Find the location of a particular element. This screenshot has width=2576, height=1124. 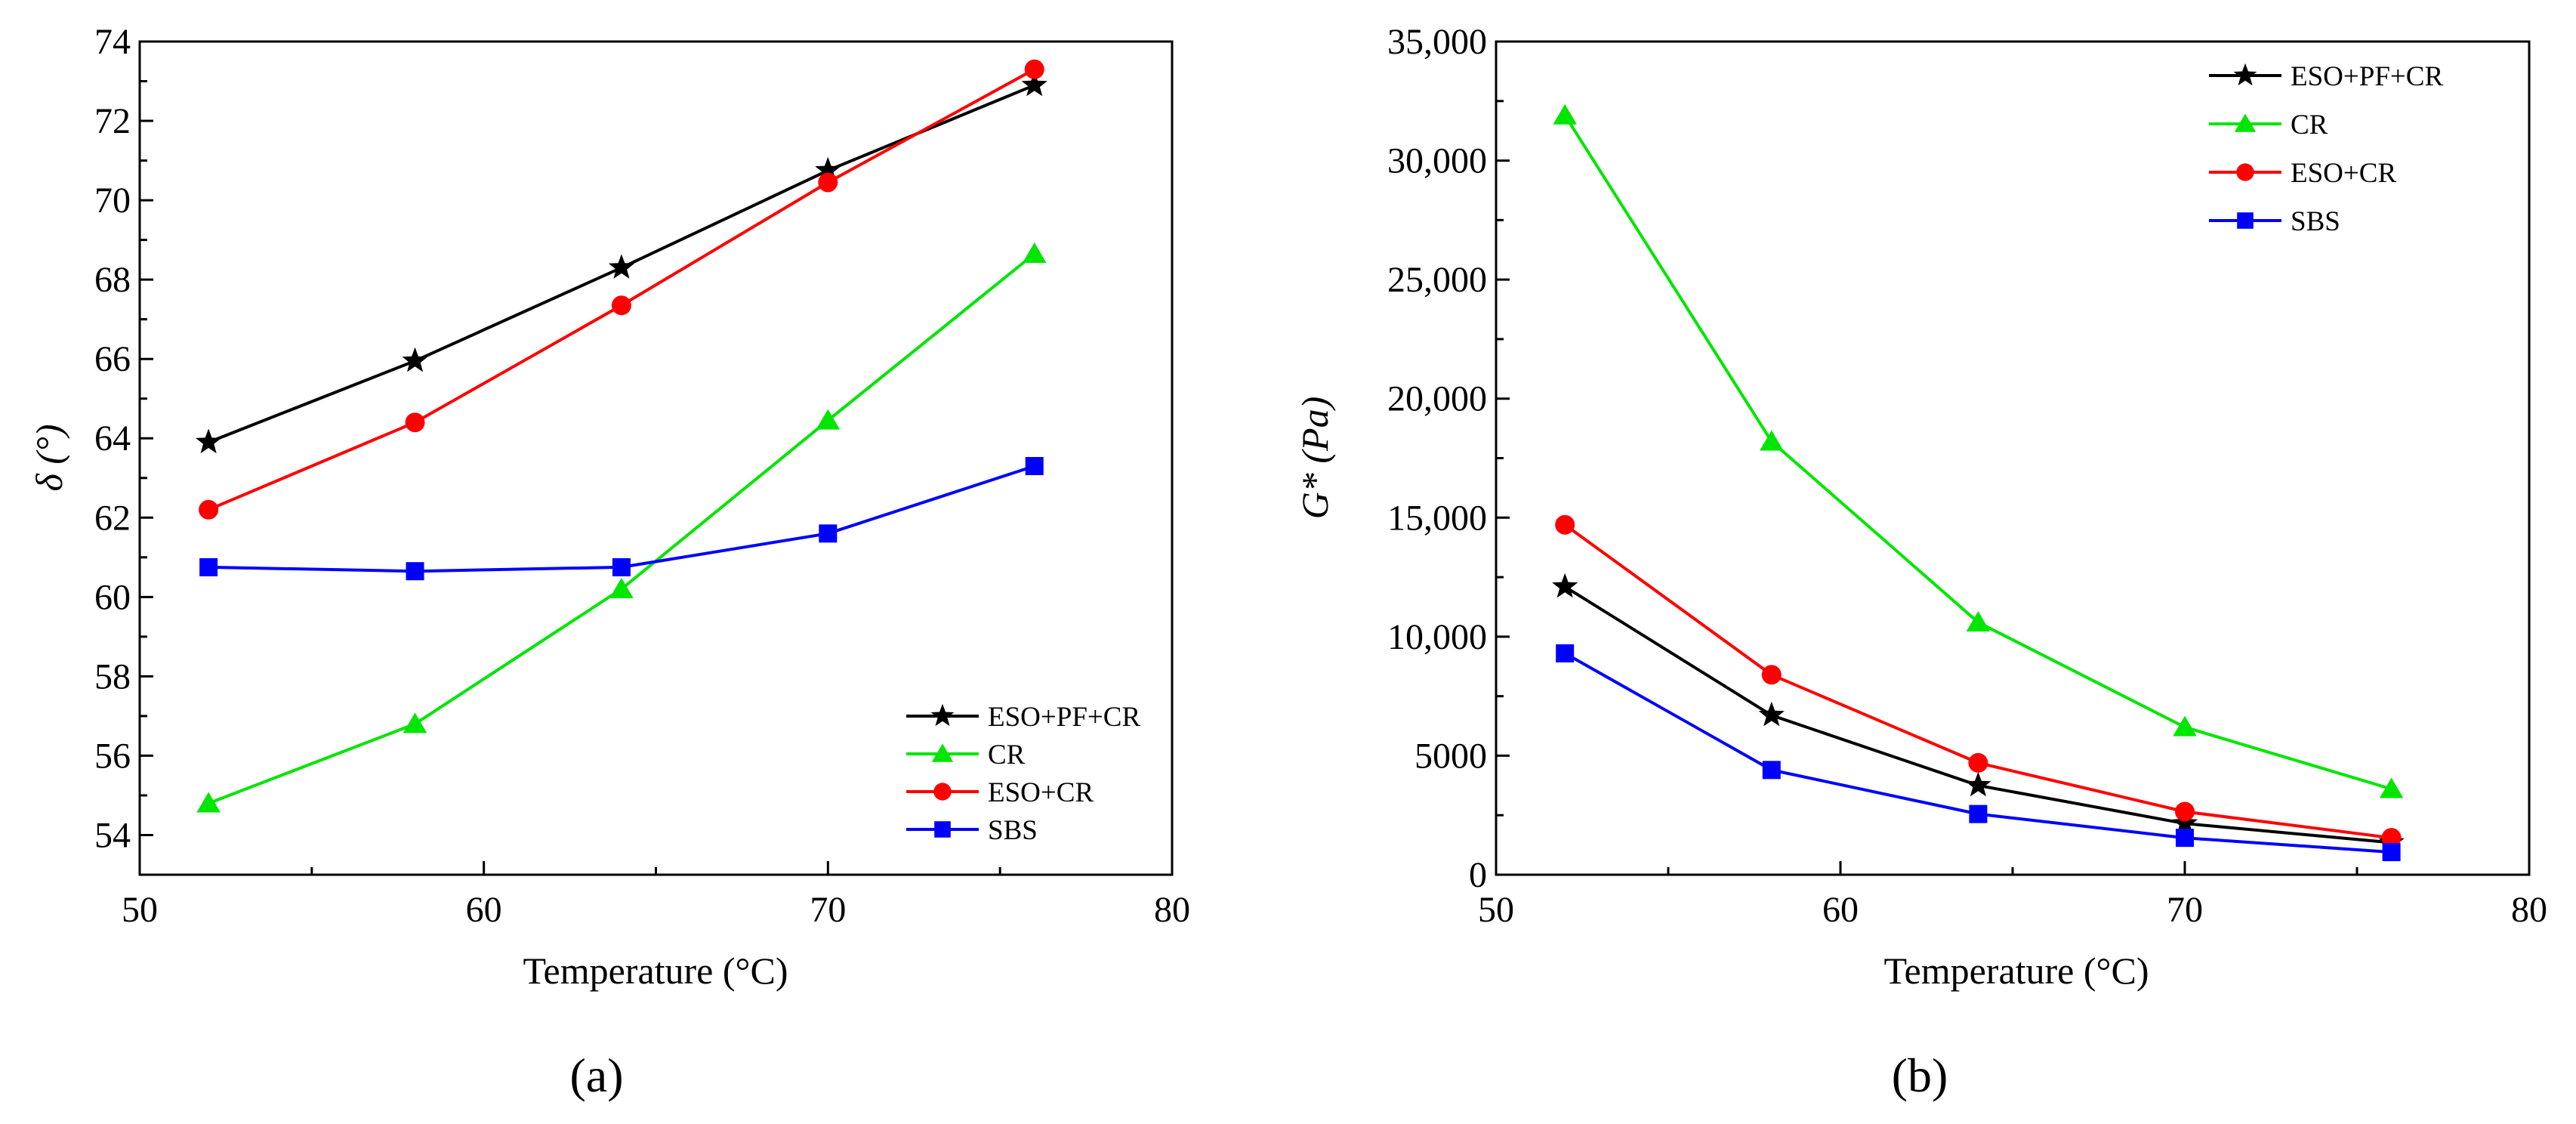

a-y-tick-label-56: 56 is located at coordinates (112, 756).